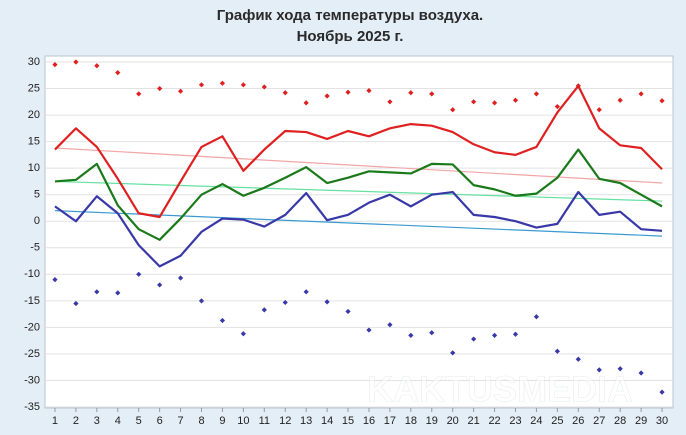  Describe the element at coordinates (118, 421) in the screenshot. I see `x-tick-label: 4` at that location.